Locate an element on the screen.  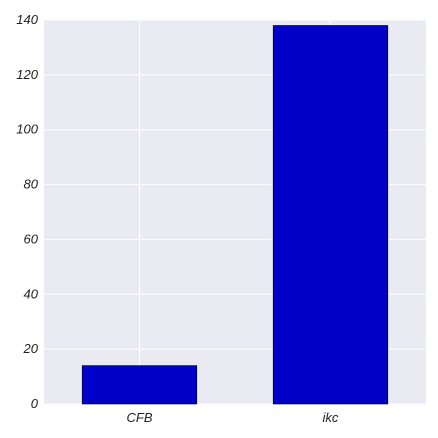
y-tick-label: 100 is located at coordinates (27, 129).